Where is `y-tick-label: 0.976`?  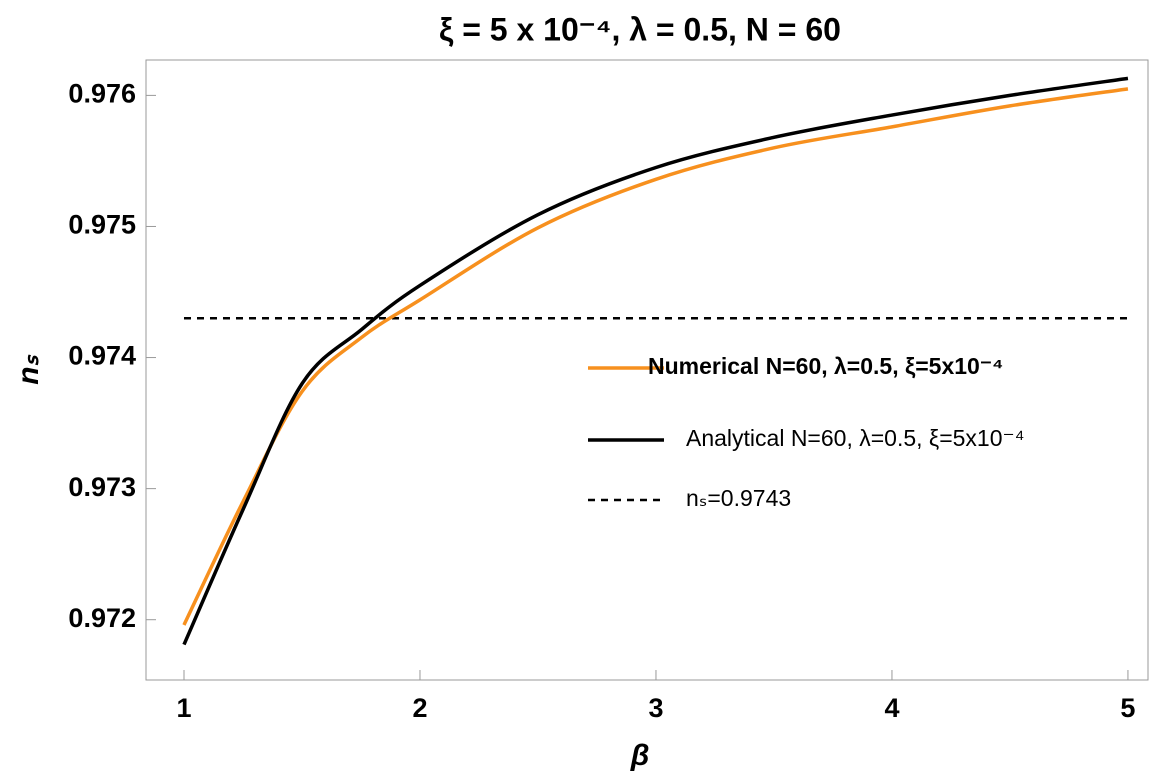
y-tick-label: 0.976 is located at coordinates (102, 94).